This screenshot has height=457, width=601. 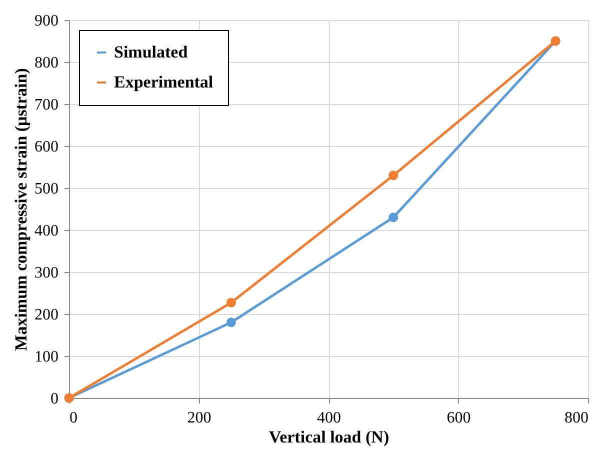 I want to click on x-tick-label: 800, so click(x=576, y=418).